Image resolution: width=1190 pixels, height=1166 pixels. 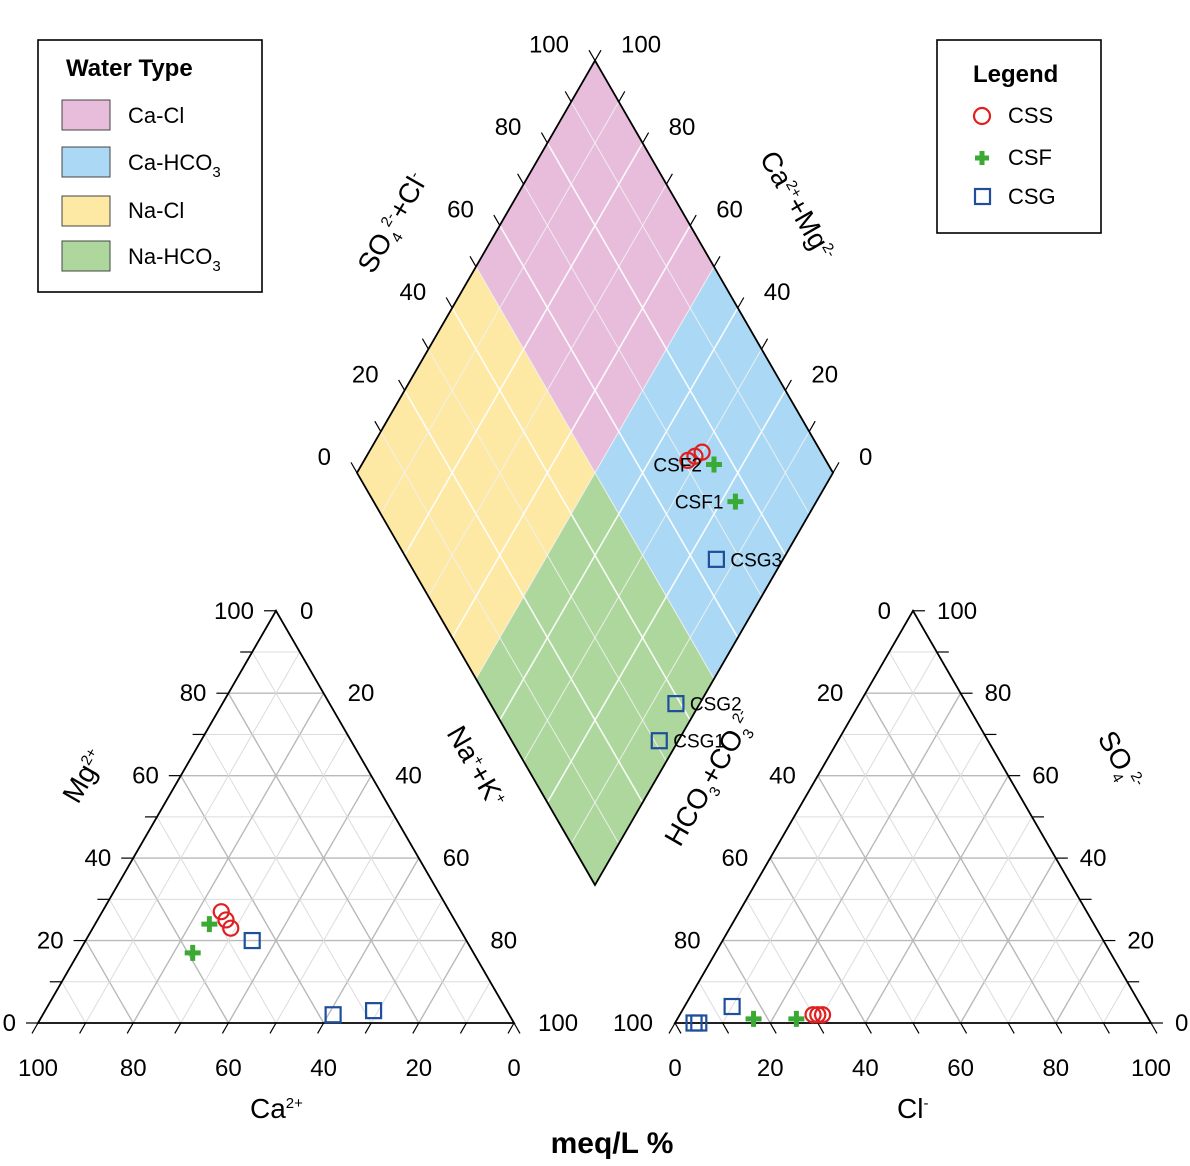 What do you see at coordinates (234, 611) in the screenshot?
I see `cation-left-tick-label: 100` at bounding box center [234, 611].